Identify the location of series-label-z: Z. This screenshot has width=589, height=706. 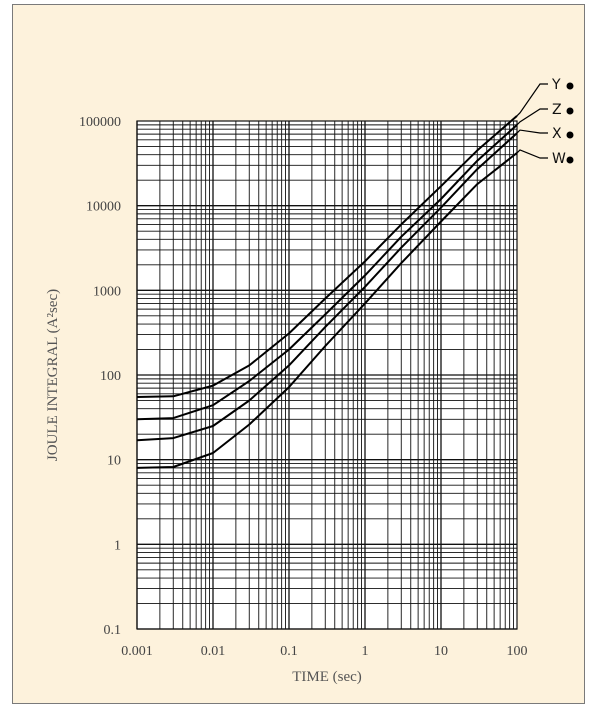
(557, 110).